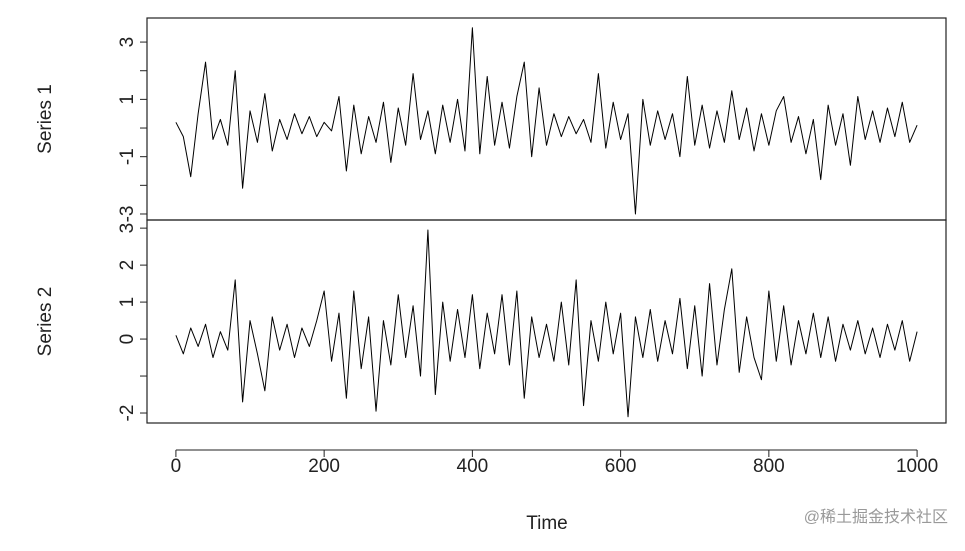  Describe the element at coordinates (45, 322) in the screenshot. I see `y-axis-label: Series 2` at that location.